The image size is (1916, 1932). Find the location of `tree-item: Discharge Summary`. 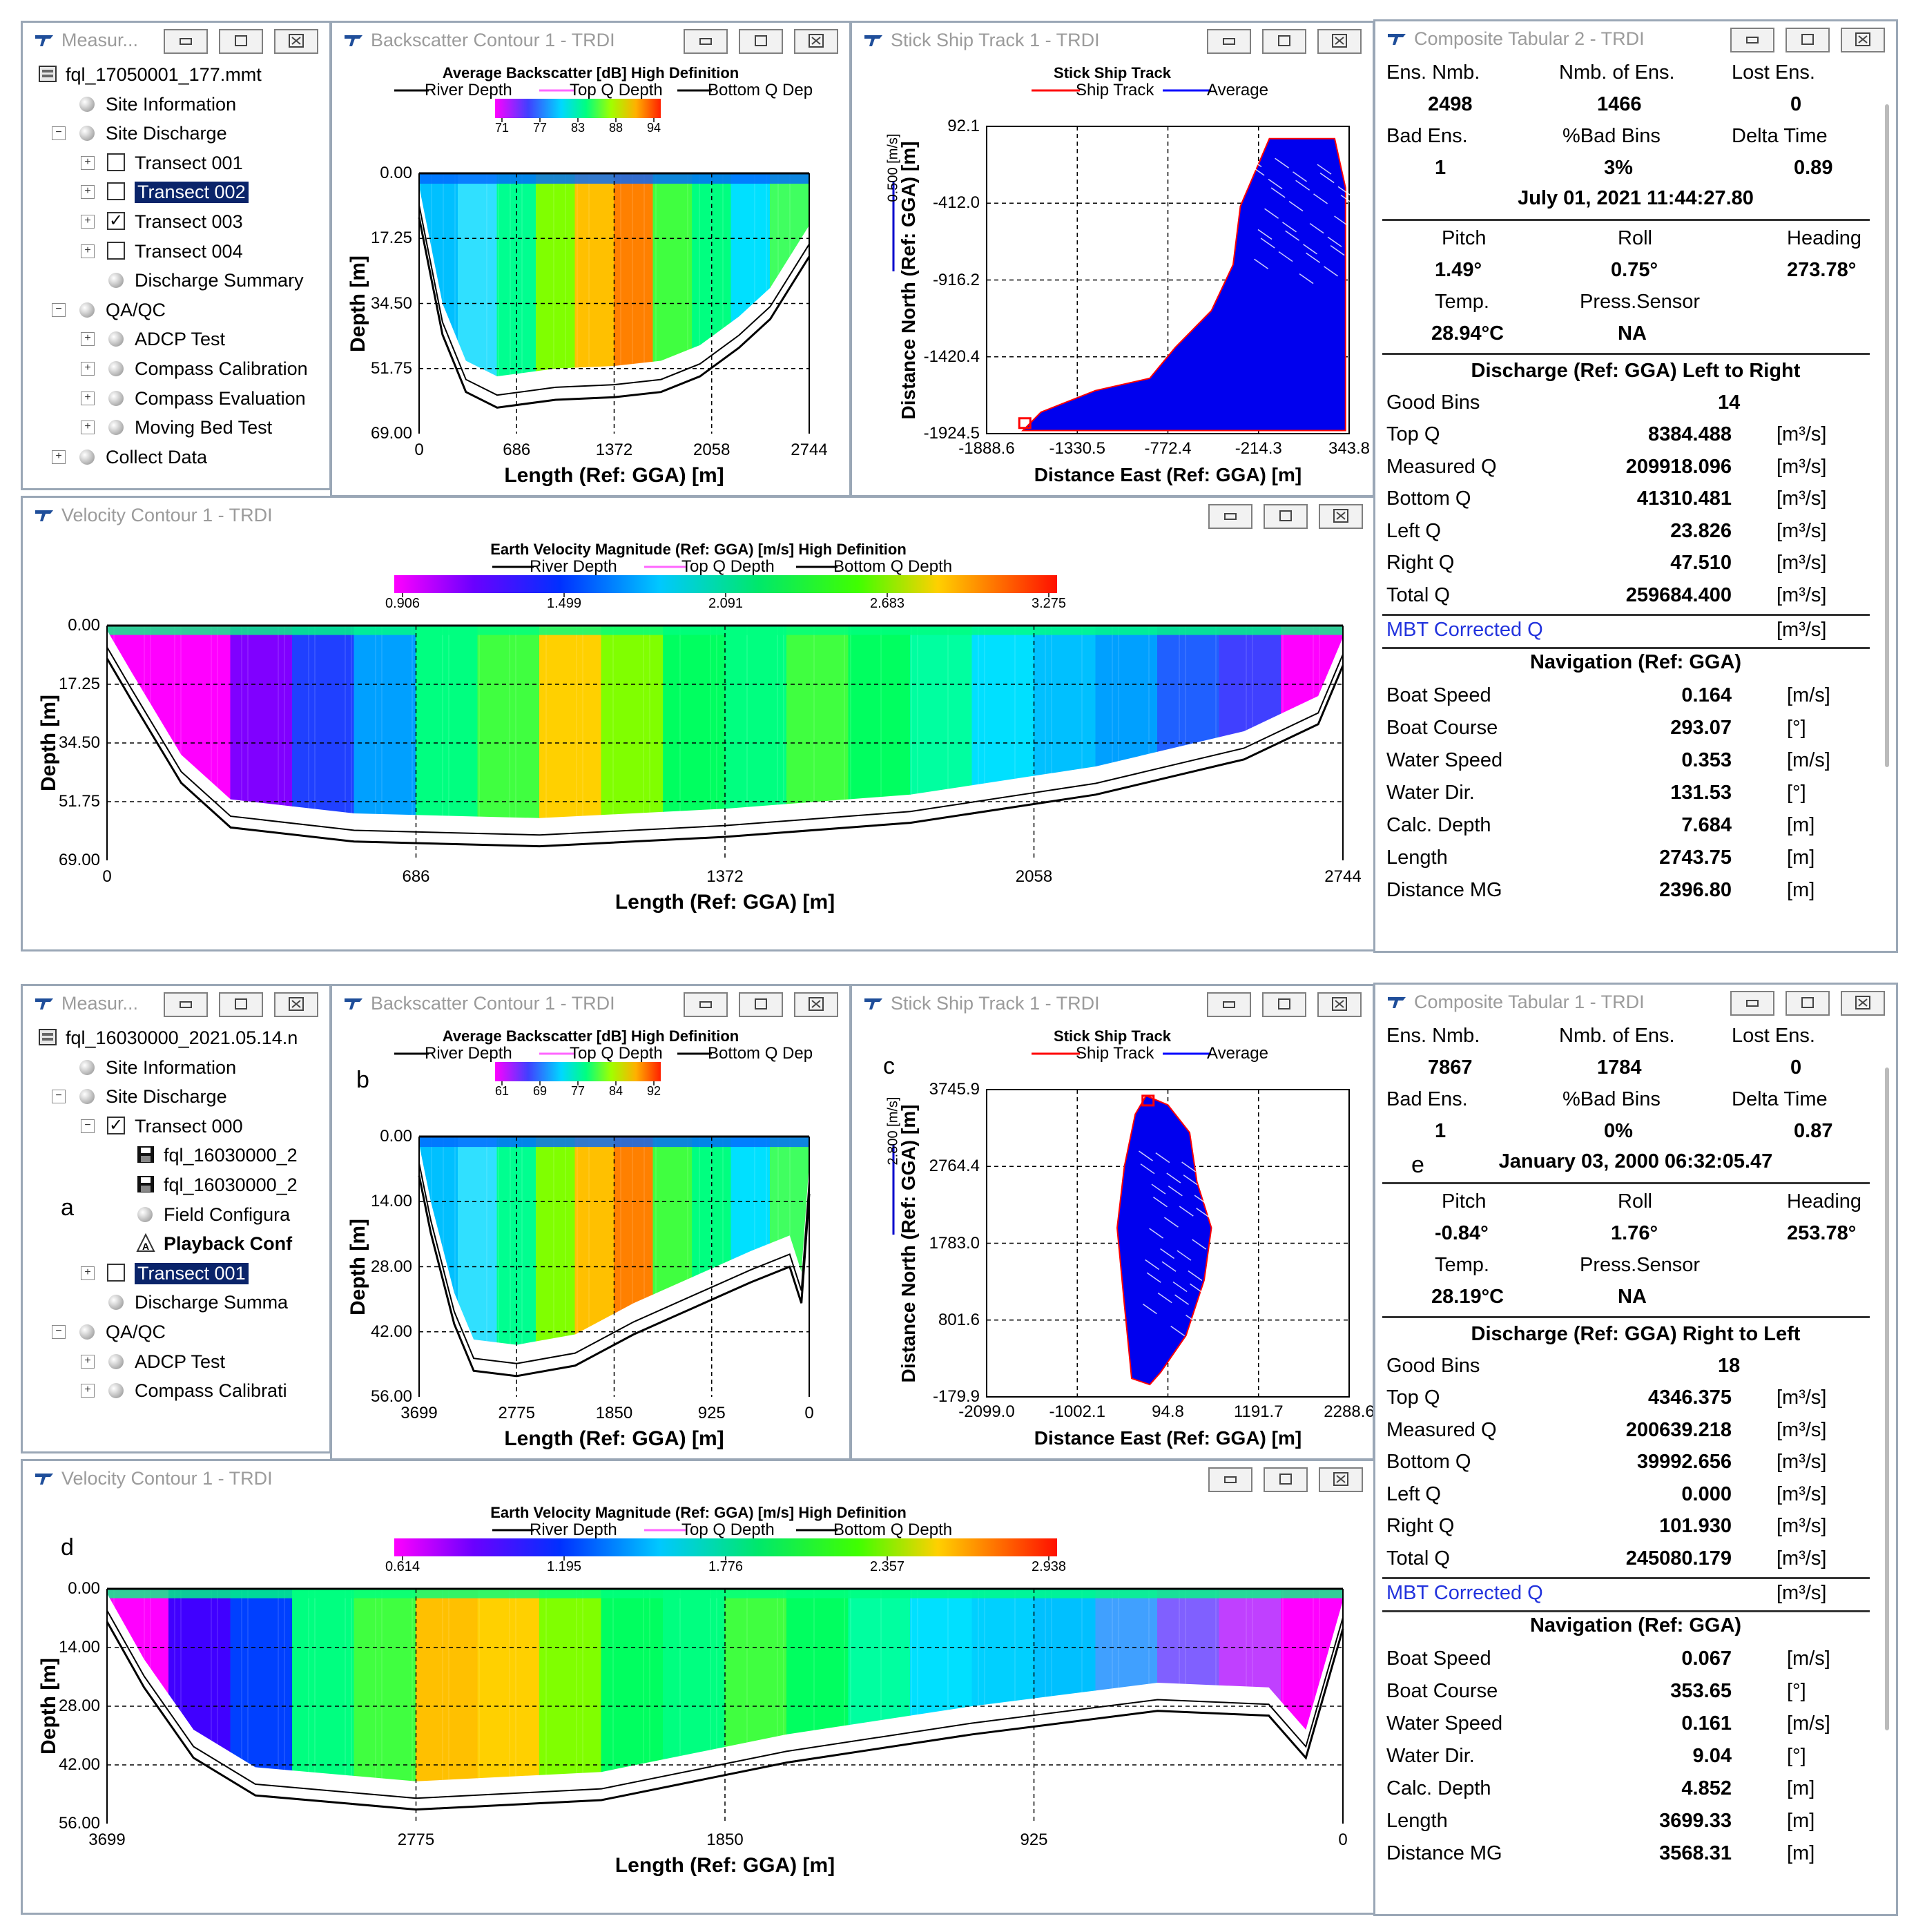

tree-item: Discharge Summary is located at coordinates (176, 279).